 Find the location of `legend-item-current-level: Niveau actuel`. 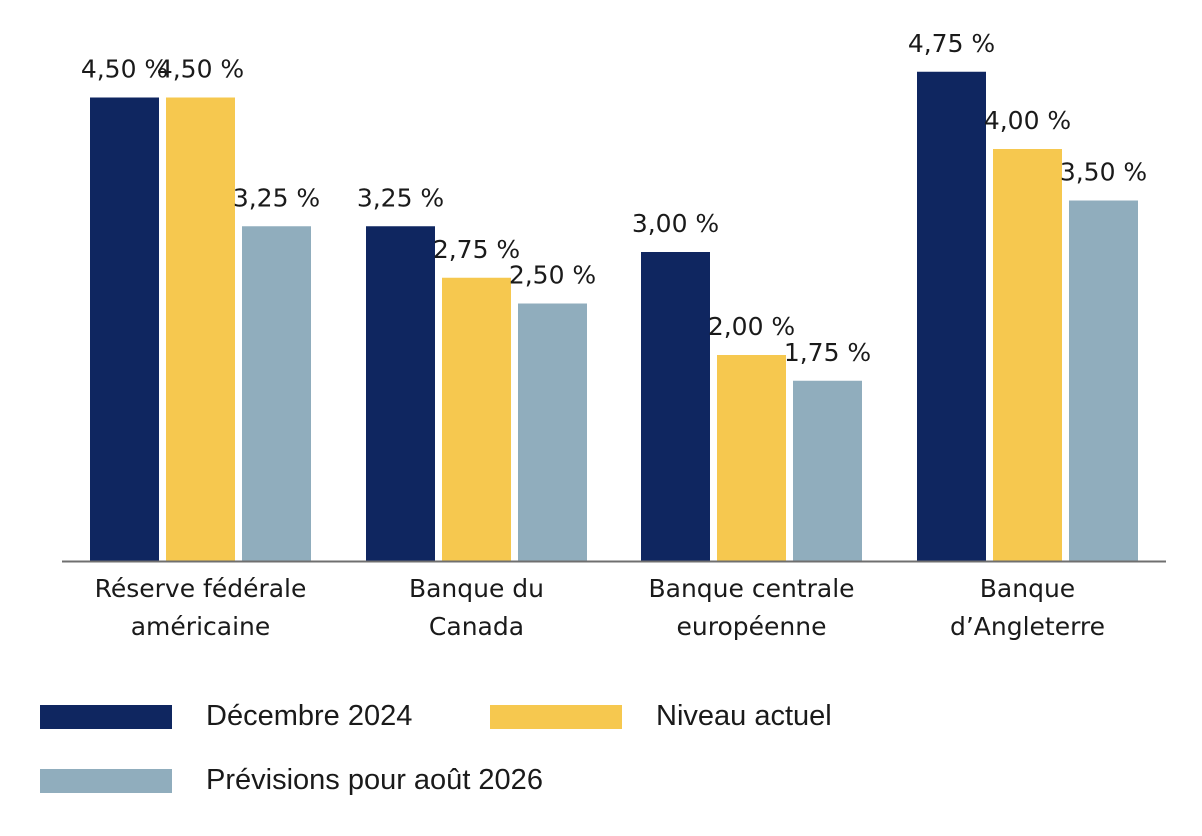

legend-item-current-level: Niveau actuel is located at coordinates (661, 716).